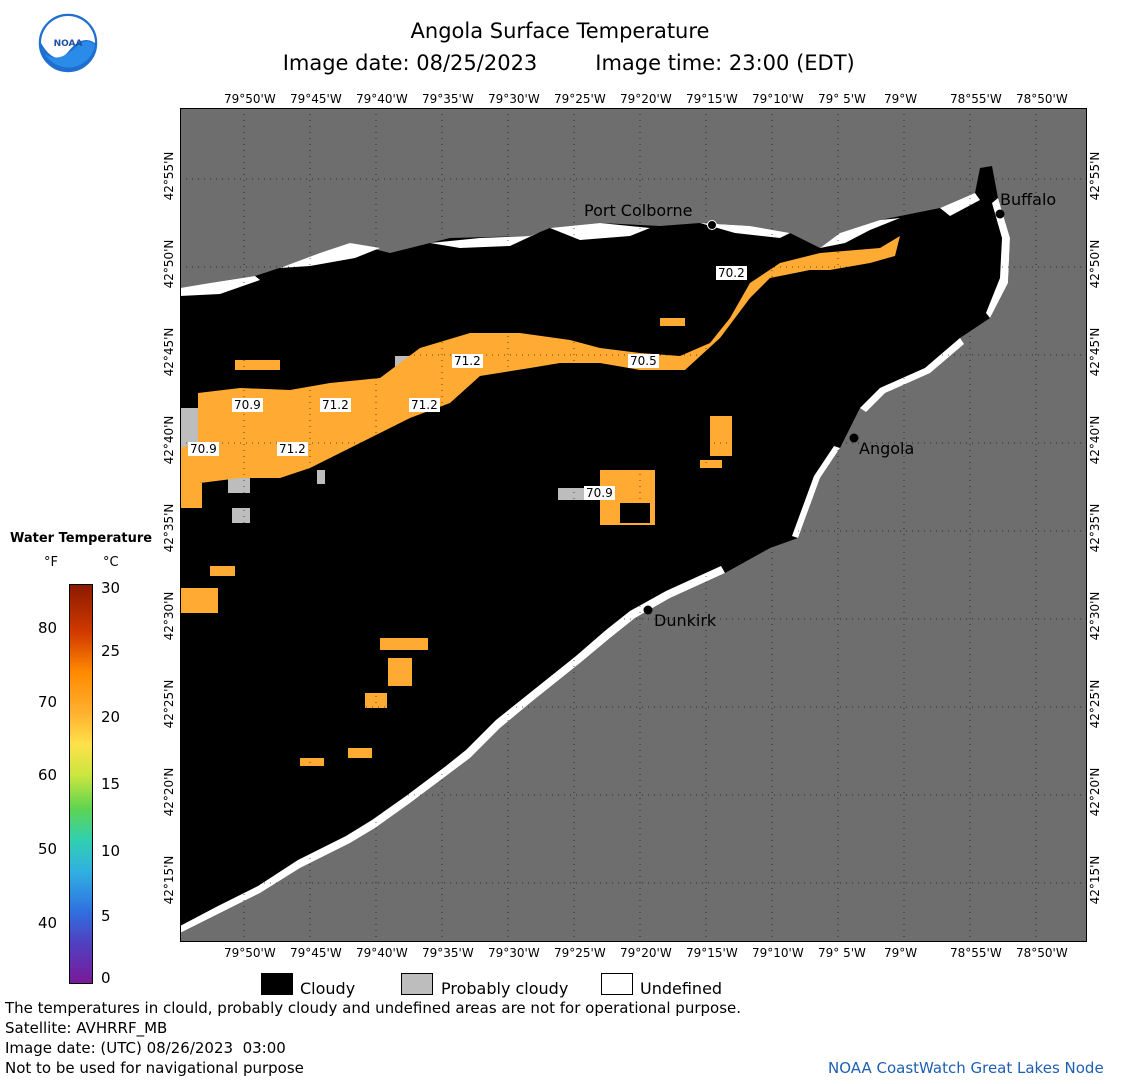 The image size is (1127, 1084). What do you see at coordinates (111, 651) in the screenshot?
I see `colorbar-c-tick: 25` at bounding box center [111, 651].